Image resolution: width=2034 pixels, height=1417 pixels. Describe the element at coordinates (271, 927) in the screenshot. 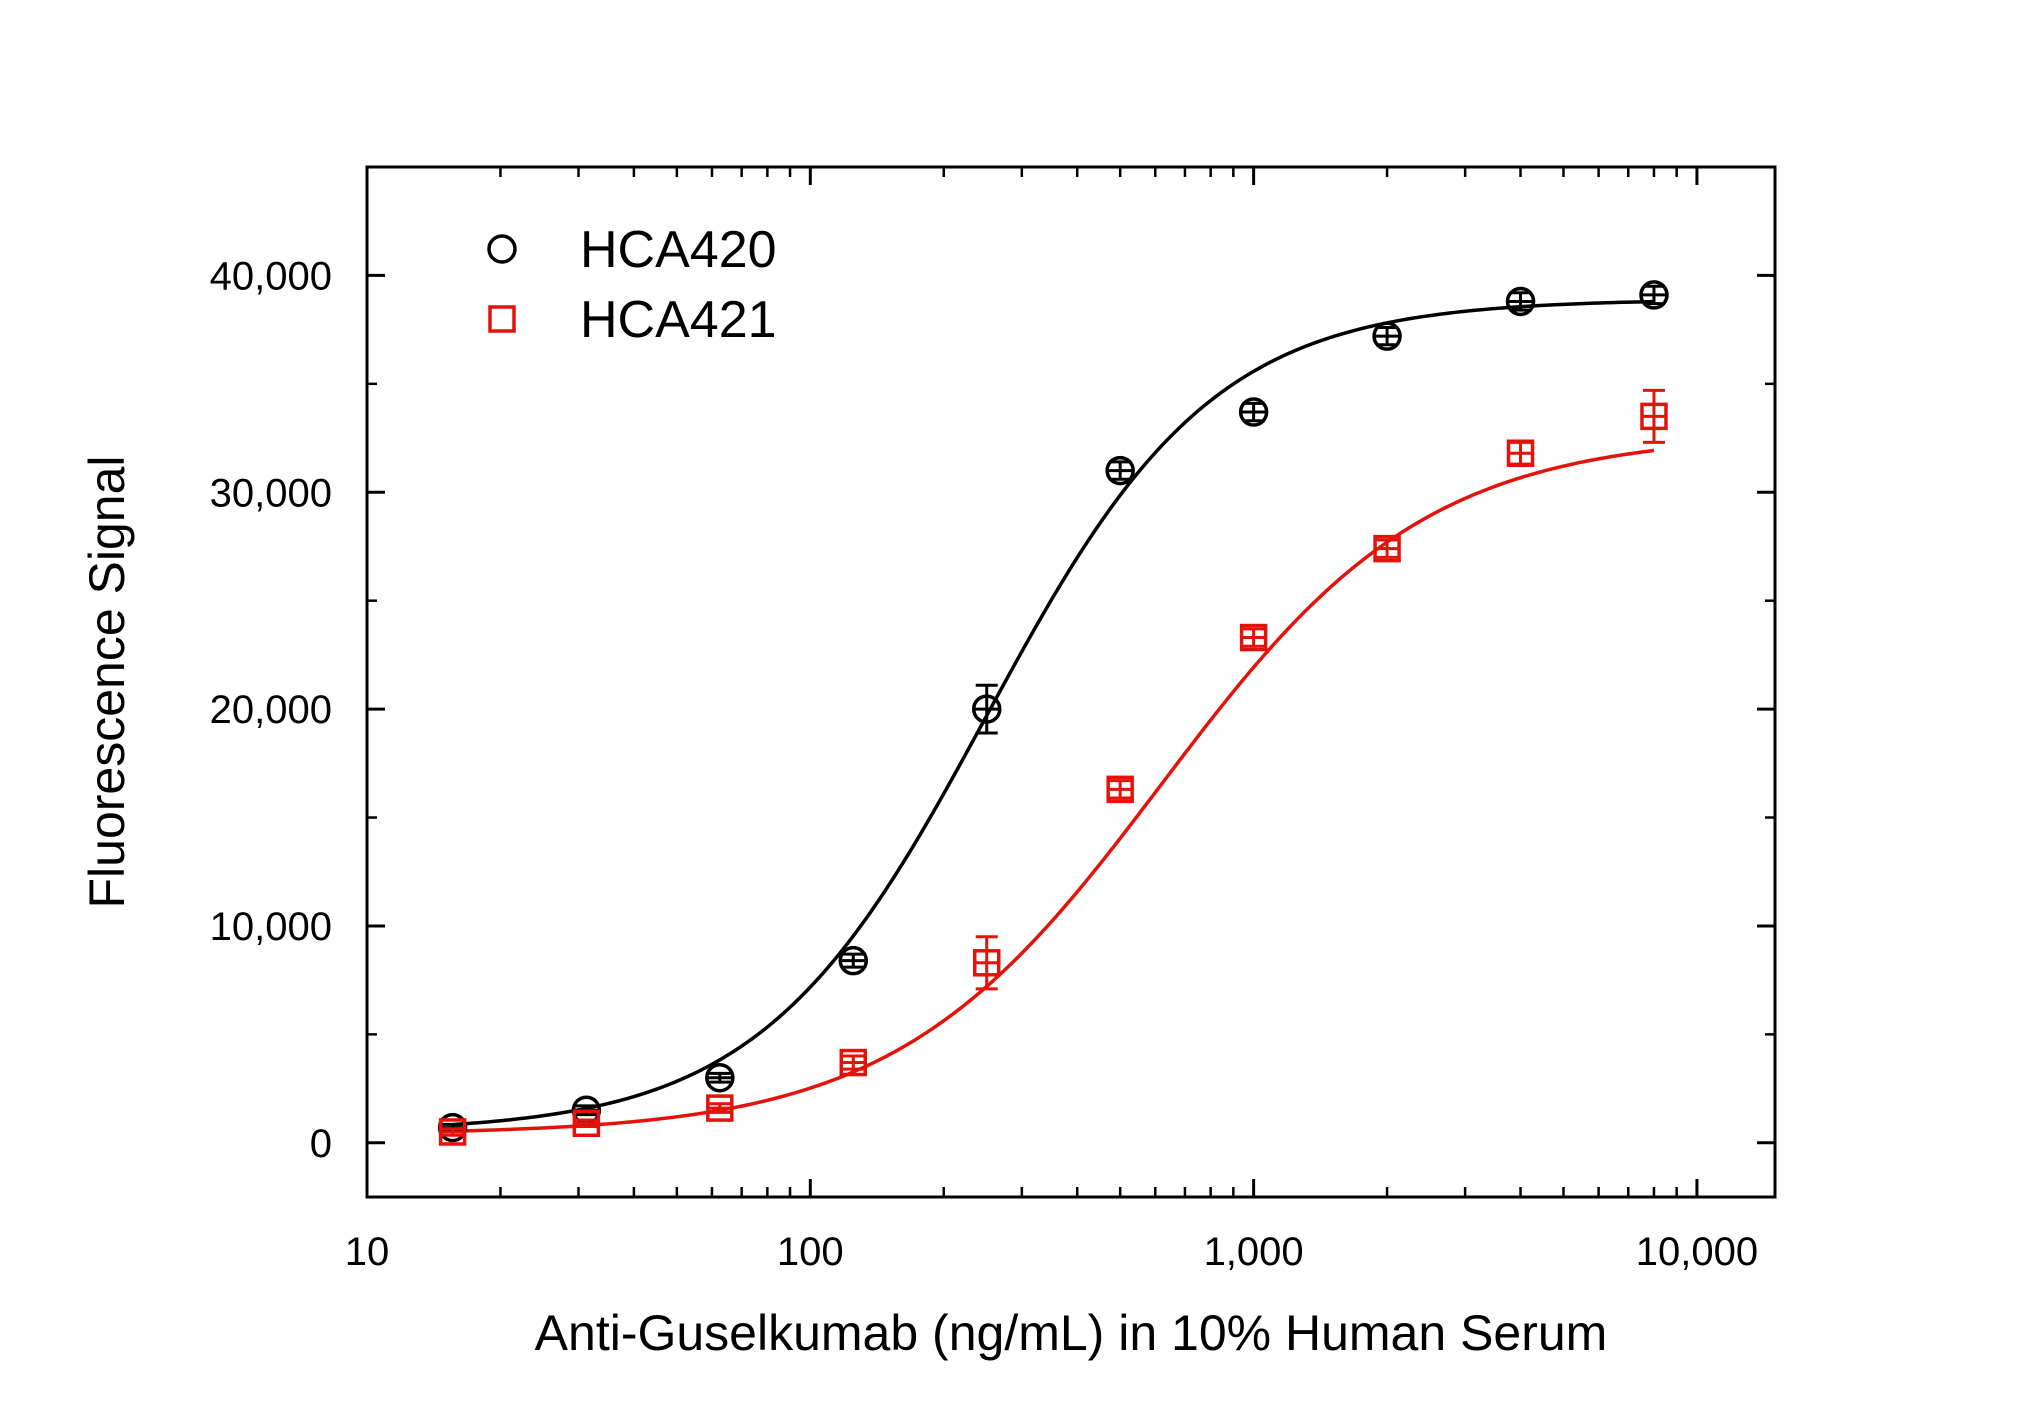

I see `y-tick-label: 10,000` at that location.